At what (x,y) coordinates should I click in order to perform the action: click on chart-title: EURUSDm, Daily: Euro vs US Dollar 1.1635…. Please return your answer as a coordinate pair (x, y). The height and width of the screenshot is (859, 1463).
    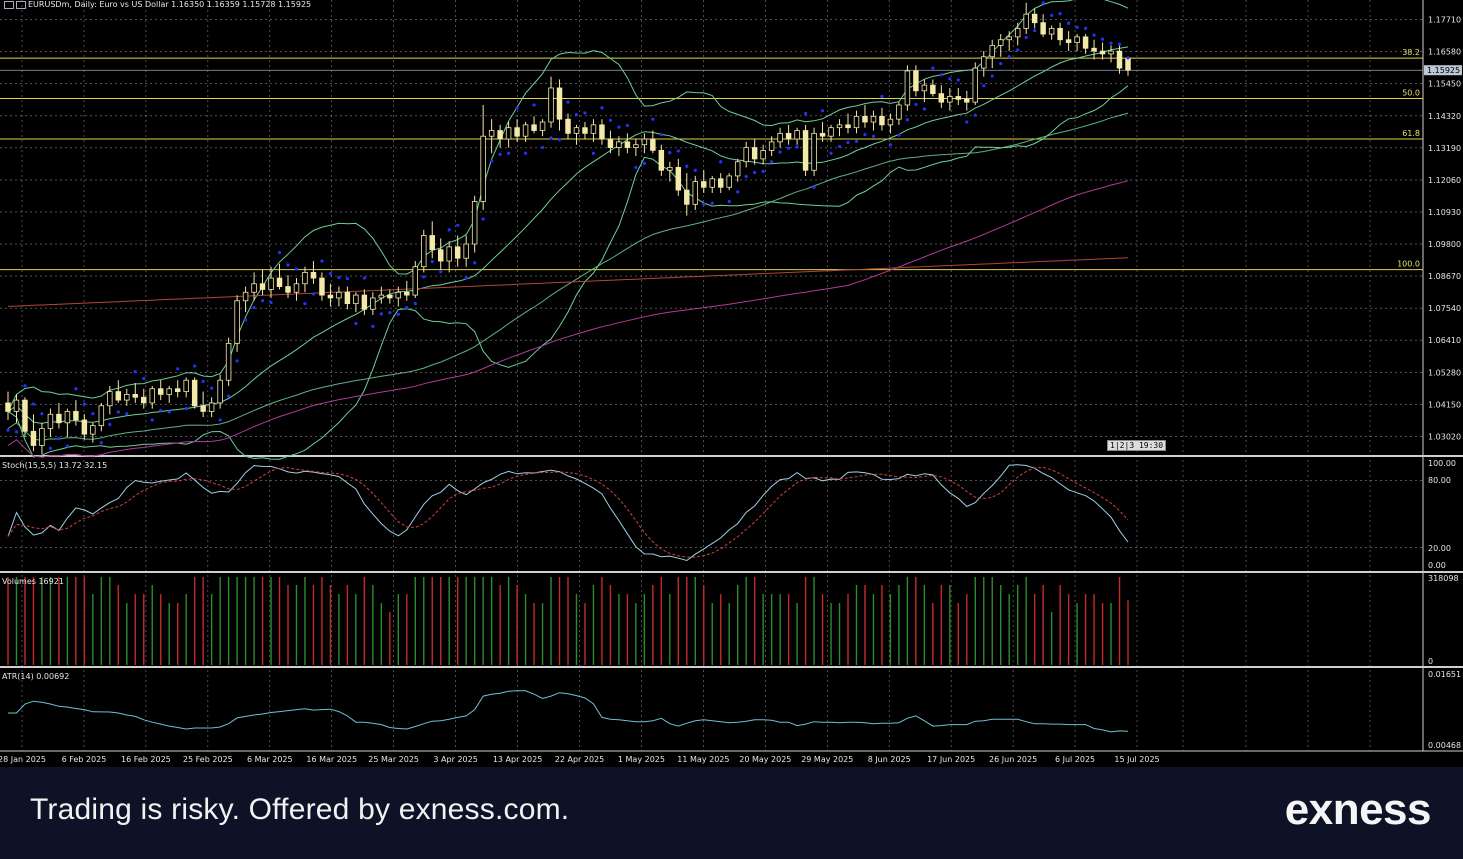
    Looking at the image, I should click on (169, 4).